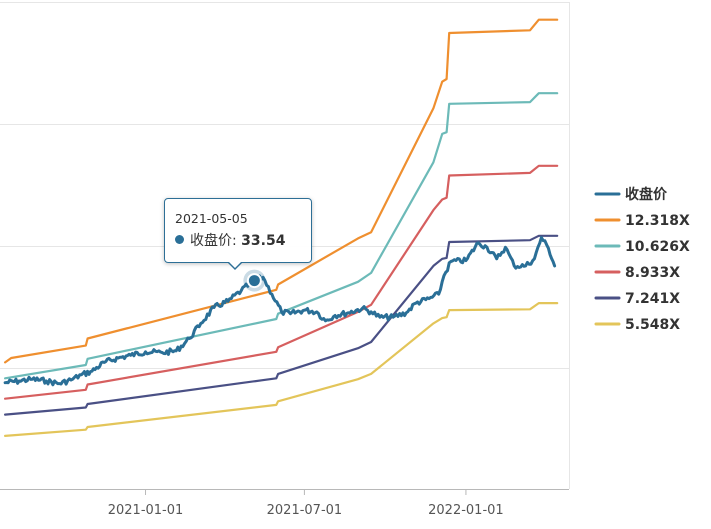 The width and height of the screenshot is (711, 529). I want to click on tooltip-series-name: 收盘价, so click(211, 241).